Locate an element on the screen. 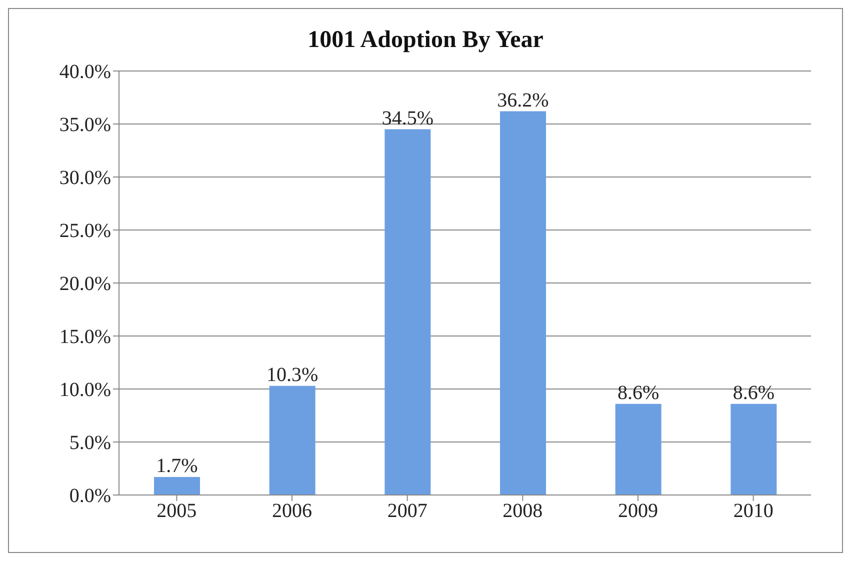 This screenshot has width=851, height=561. y-tick-label: 35.0% is located at coordinates (85, 125).